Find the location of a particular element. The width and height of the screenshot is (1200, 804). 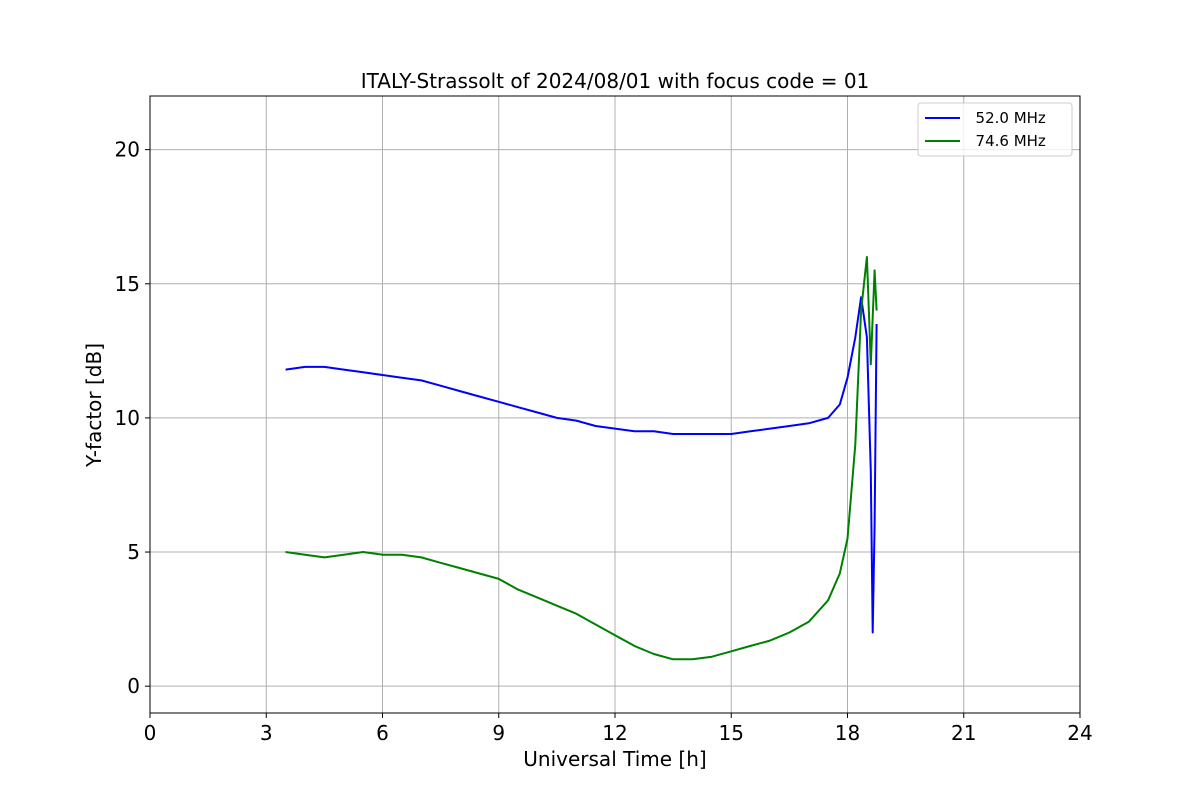

x-tick-label: 24 is located at coordinates (1079, 733).